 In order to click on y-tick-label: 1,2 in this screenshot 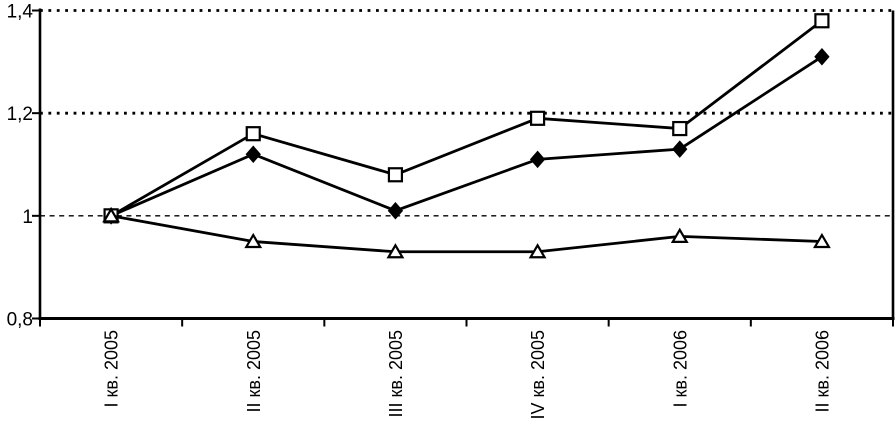, I will do `click(20, 114)`.